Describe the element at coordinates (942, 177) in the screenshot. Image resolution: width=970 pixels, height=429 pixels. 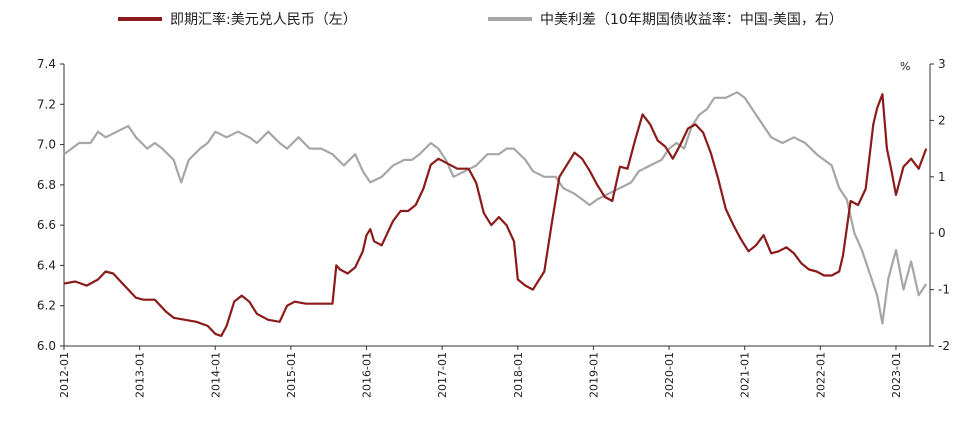
I see `right-tick-label: 1` at that location.